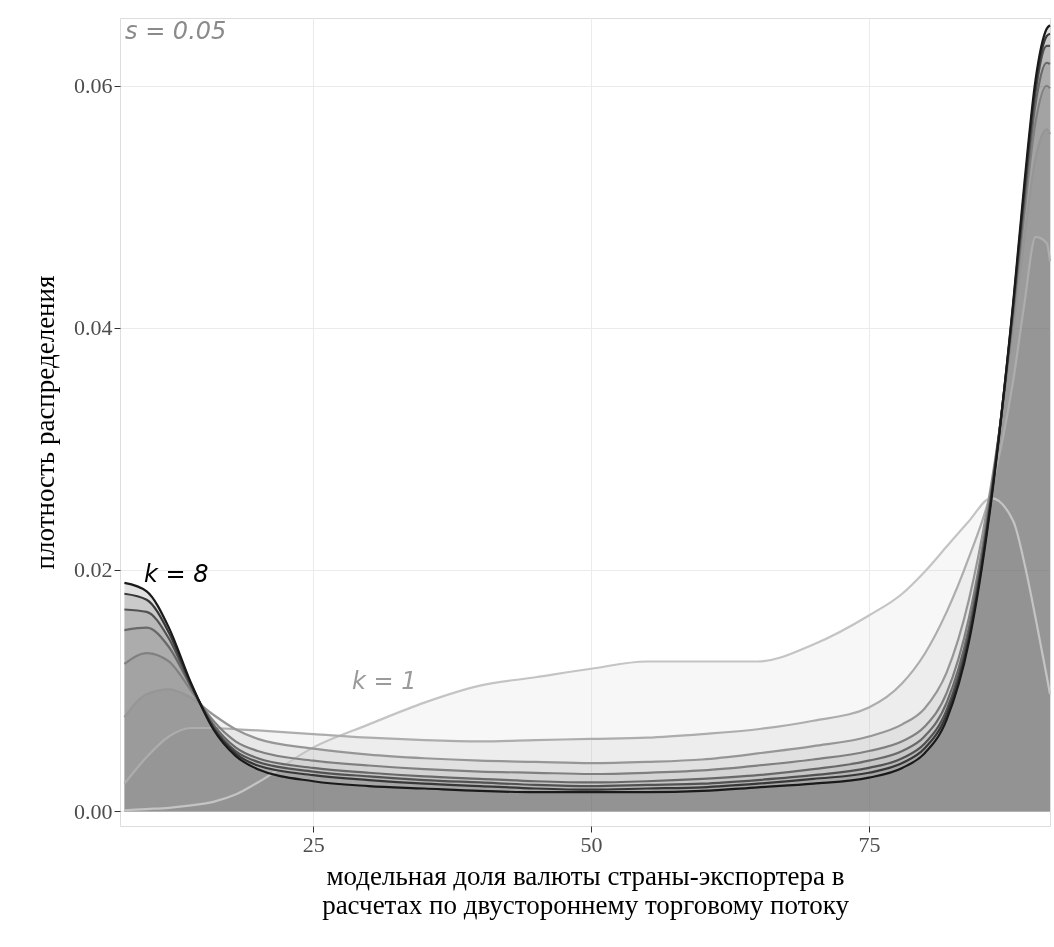 The height and width of the screenshot is (947, 1054). I want to click on annotation: k = 1, so click(384, 681).